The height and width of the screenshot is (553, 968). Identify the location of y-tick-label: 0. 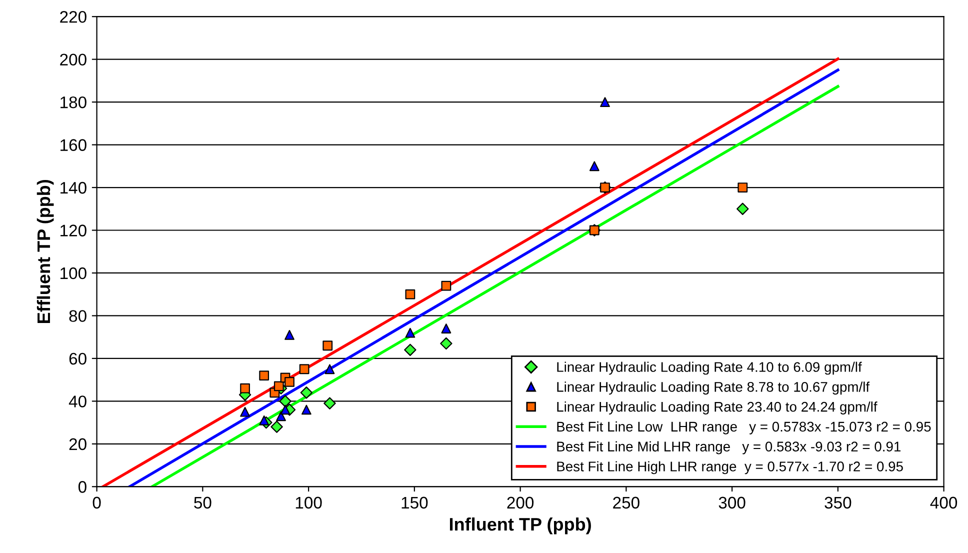
(82, 487).